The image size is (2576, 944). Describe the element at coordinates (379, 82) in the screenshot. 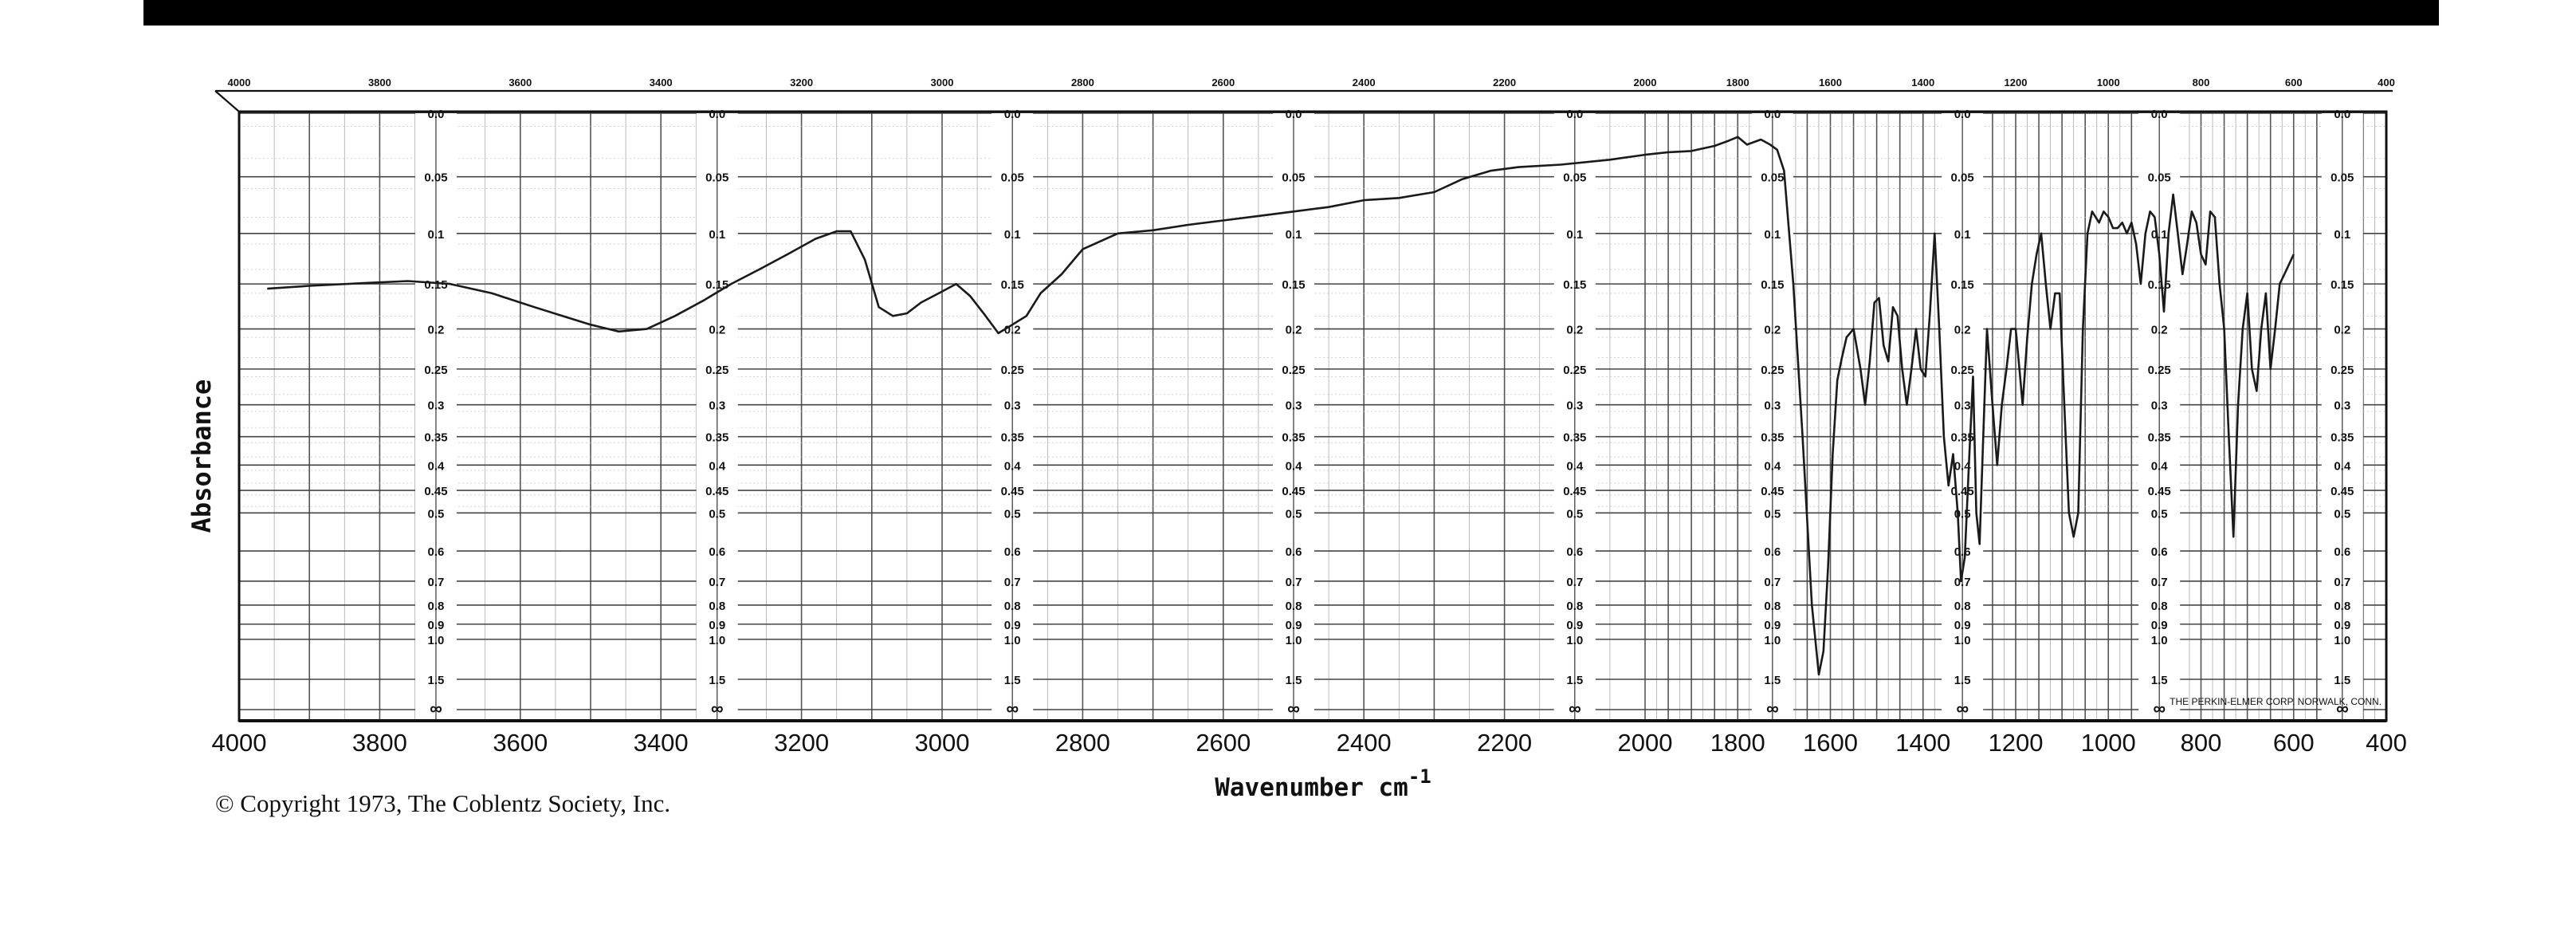

I see `x-tick-label-top: 3800` at that location.